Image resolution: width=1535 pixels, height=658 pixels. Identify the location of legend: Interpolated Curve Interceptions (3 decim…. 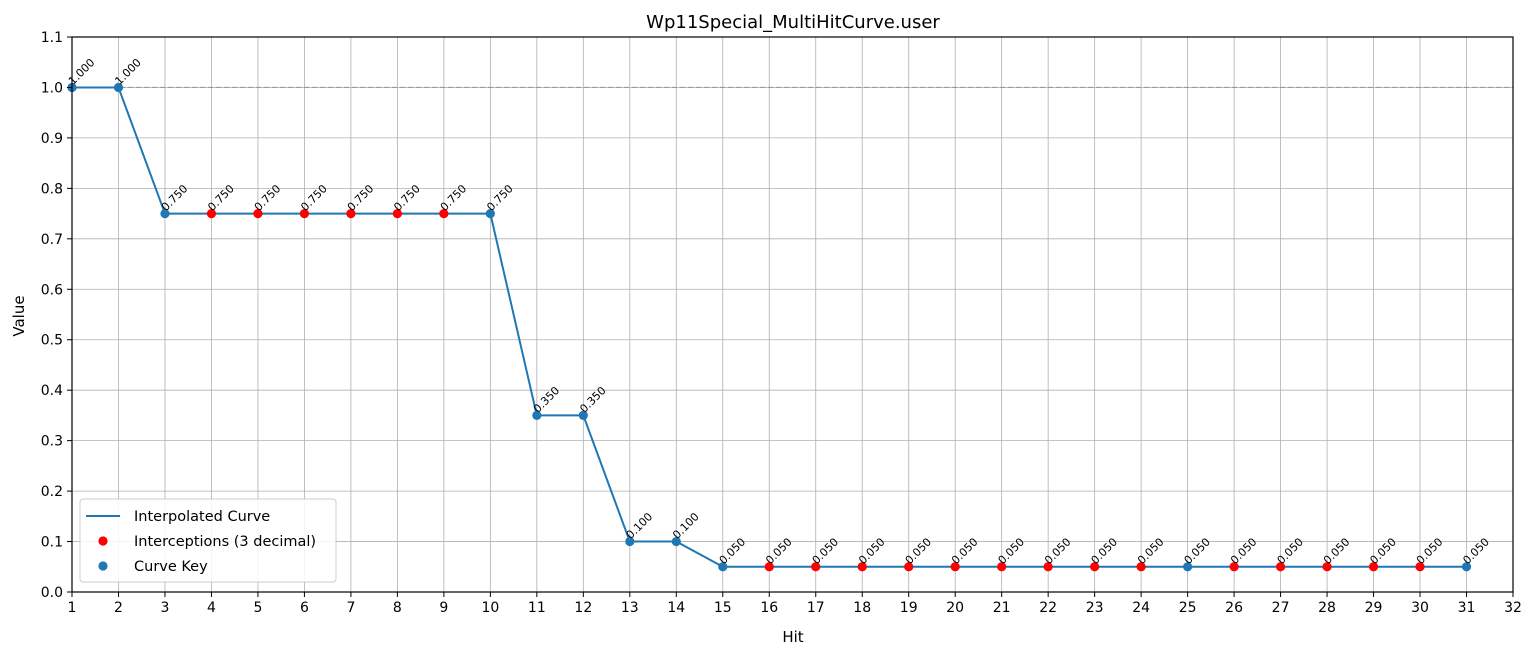
(208, 540).